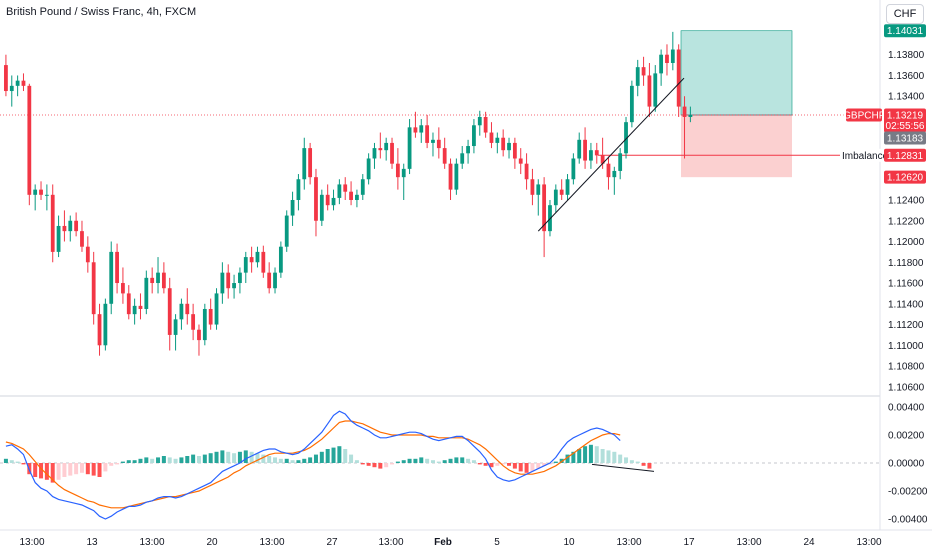  Describe the element at coordinates (905, 14) in the screenshot. I see `currency-button: CHF` at that location.